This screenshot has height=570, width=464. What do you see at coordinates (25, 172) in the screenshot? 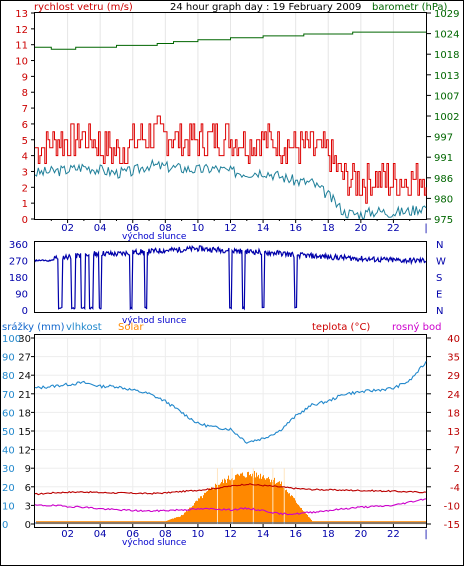
I see `wind-tick-label: 3` at bounding box center [25, 172].